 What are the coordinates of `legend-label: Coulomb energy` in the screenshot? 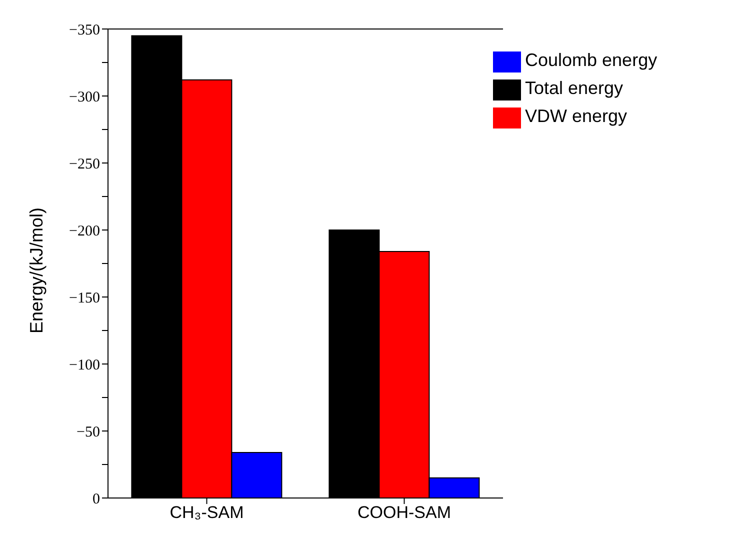 It's located at (591, 60).